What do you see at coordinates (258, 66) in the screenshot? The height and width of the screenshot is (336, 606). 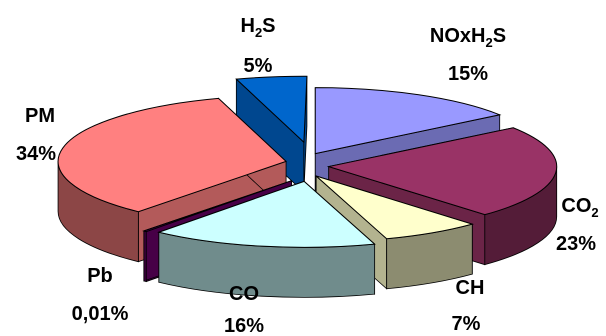 I see `slice-value-6: 5%` at bounding box center [258, 66].